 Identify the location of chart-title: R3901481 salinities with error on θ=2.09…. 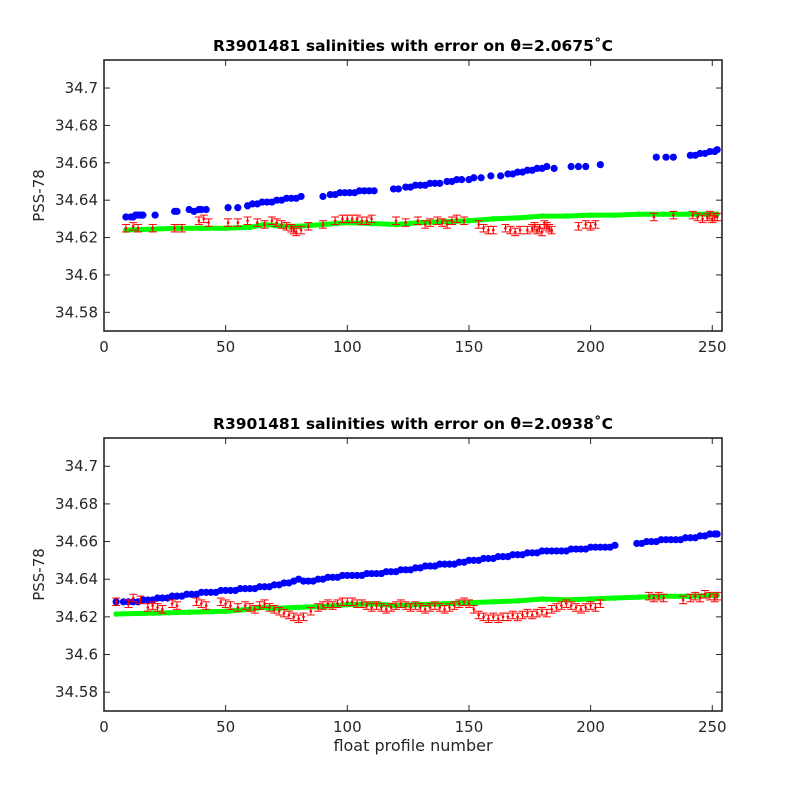
(413, 423).